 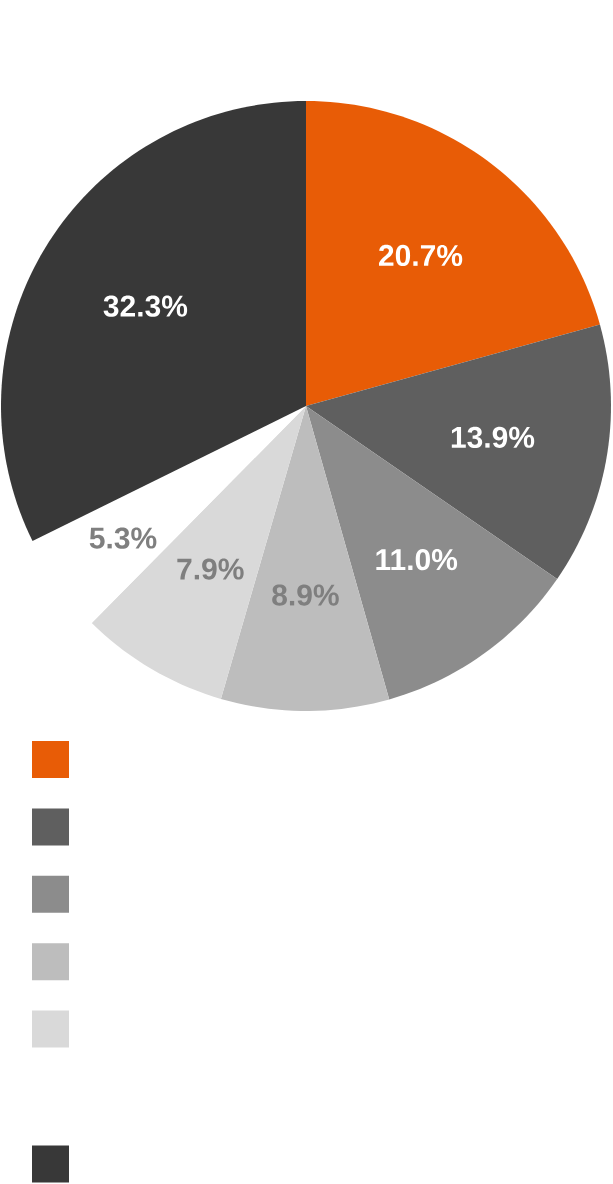 What do you see at coordinates (420, 255) in the screenshot?
I see `data-label: 20.7%` at bounding box center [420, 255].